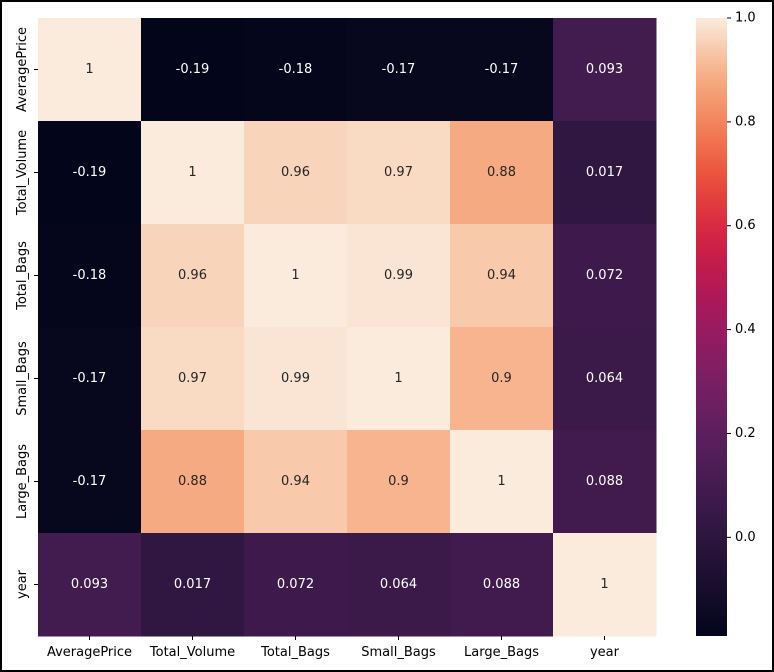 This screenshot has height=672, width=774. I want to click on colorbar-tick-label: 1.0, so click(745, 18).